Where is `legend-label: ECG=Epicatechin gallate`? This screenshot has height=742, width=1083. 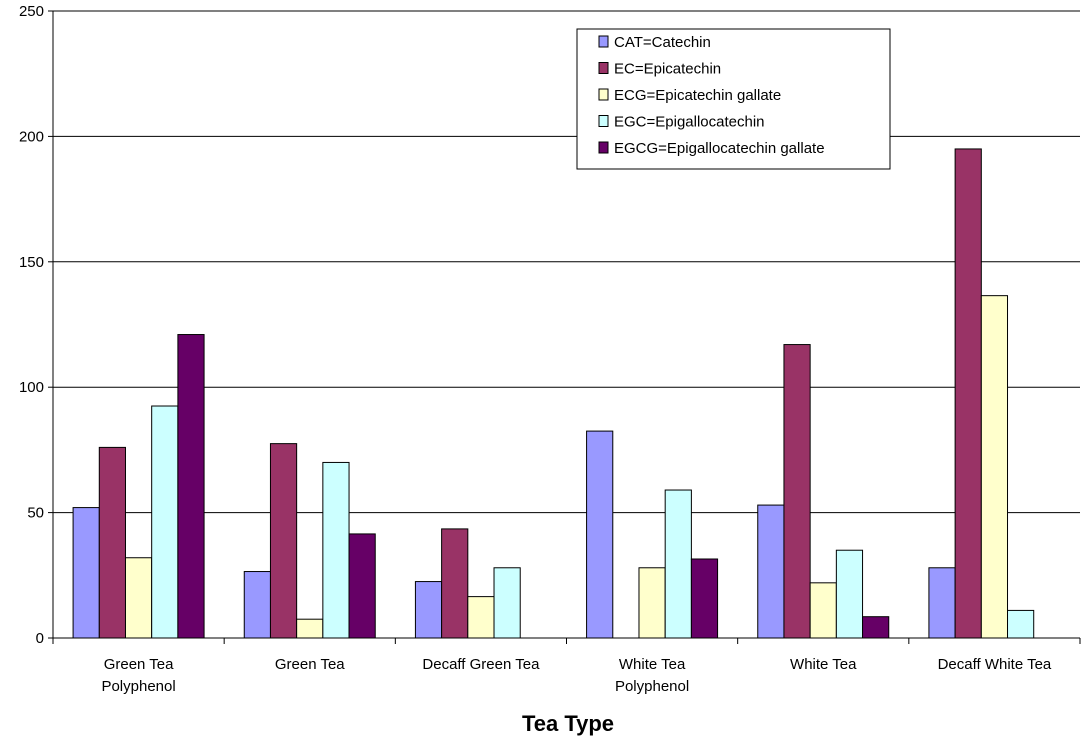 legend-label: ECG=Epicatechin gallate is located at coordinates (697, 95).